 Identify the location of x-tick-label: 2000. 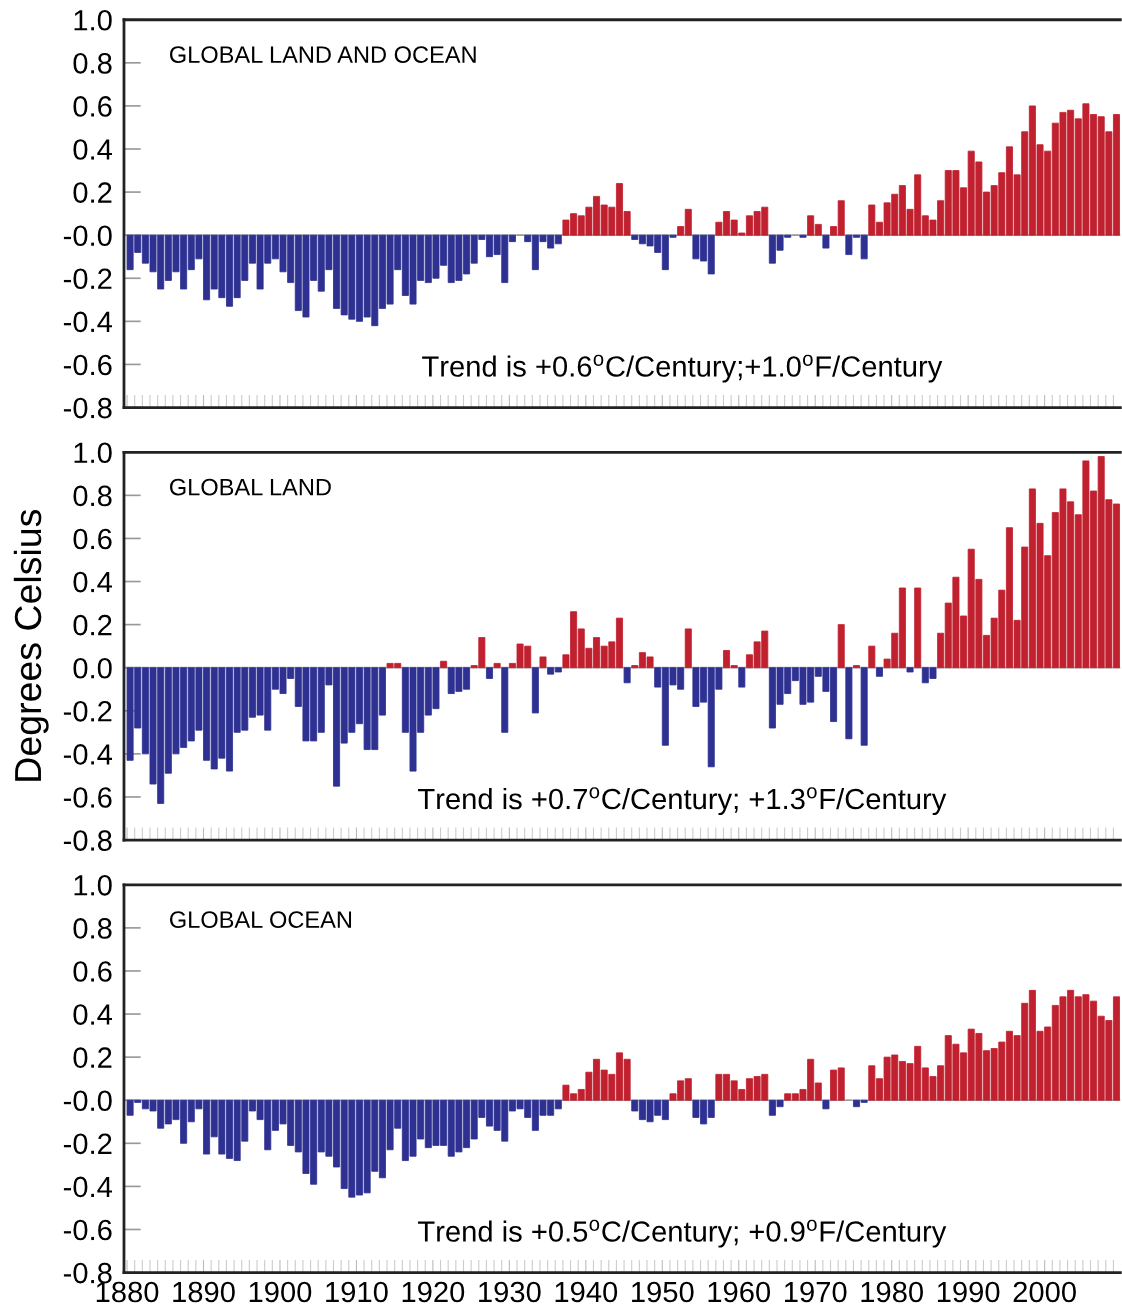
(1044, 1292).